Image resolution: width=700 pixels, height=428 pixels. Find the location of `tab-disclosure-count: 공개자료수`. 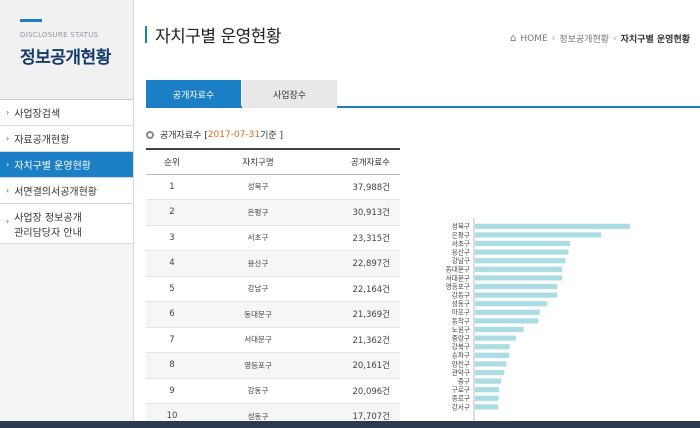

tab-disclosure-count: 공개자료수 is located at coordinates (193, 94).